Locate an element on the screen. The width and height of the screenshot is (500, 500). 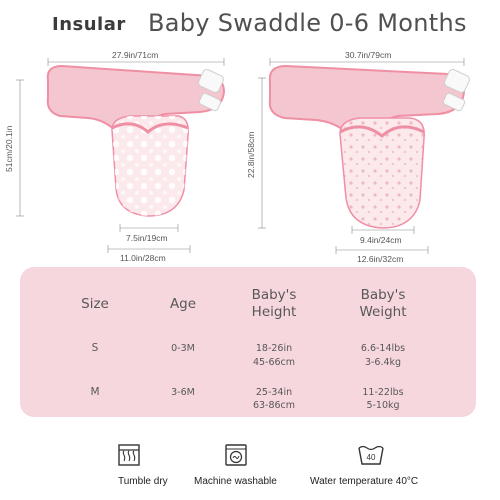
water-temperature-label: Water temperature 40°C is located at coordinates (364, 481).